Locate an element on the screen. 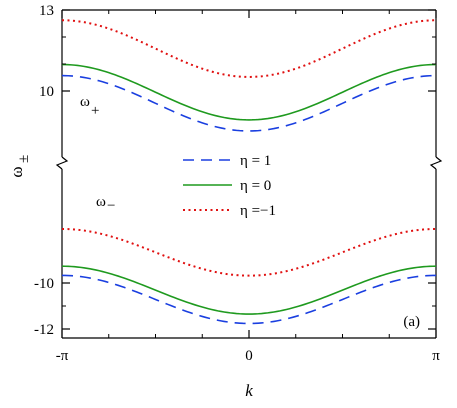 This screenshot has width=457, height=408. y-tick-label-lower-1: -12 is located at coordinates (44, 330).